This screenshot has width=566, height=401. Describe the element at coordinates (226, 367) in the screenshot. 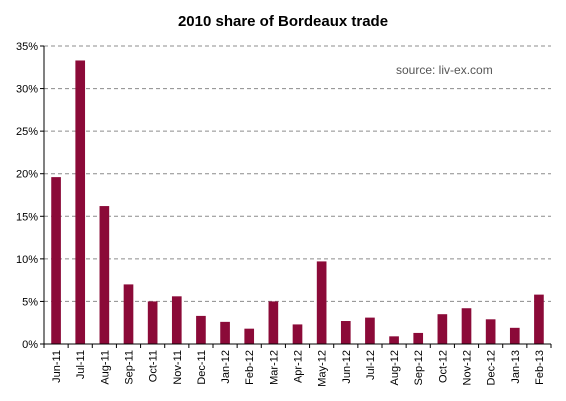

I see `x-tick-label: Jan-12` at that location.